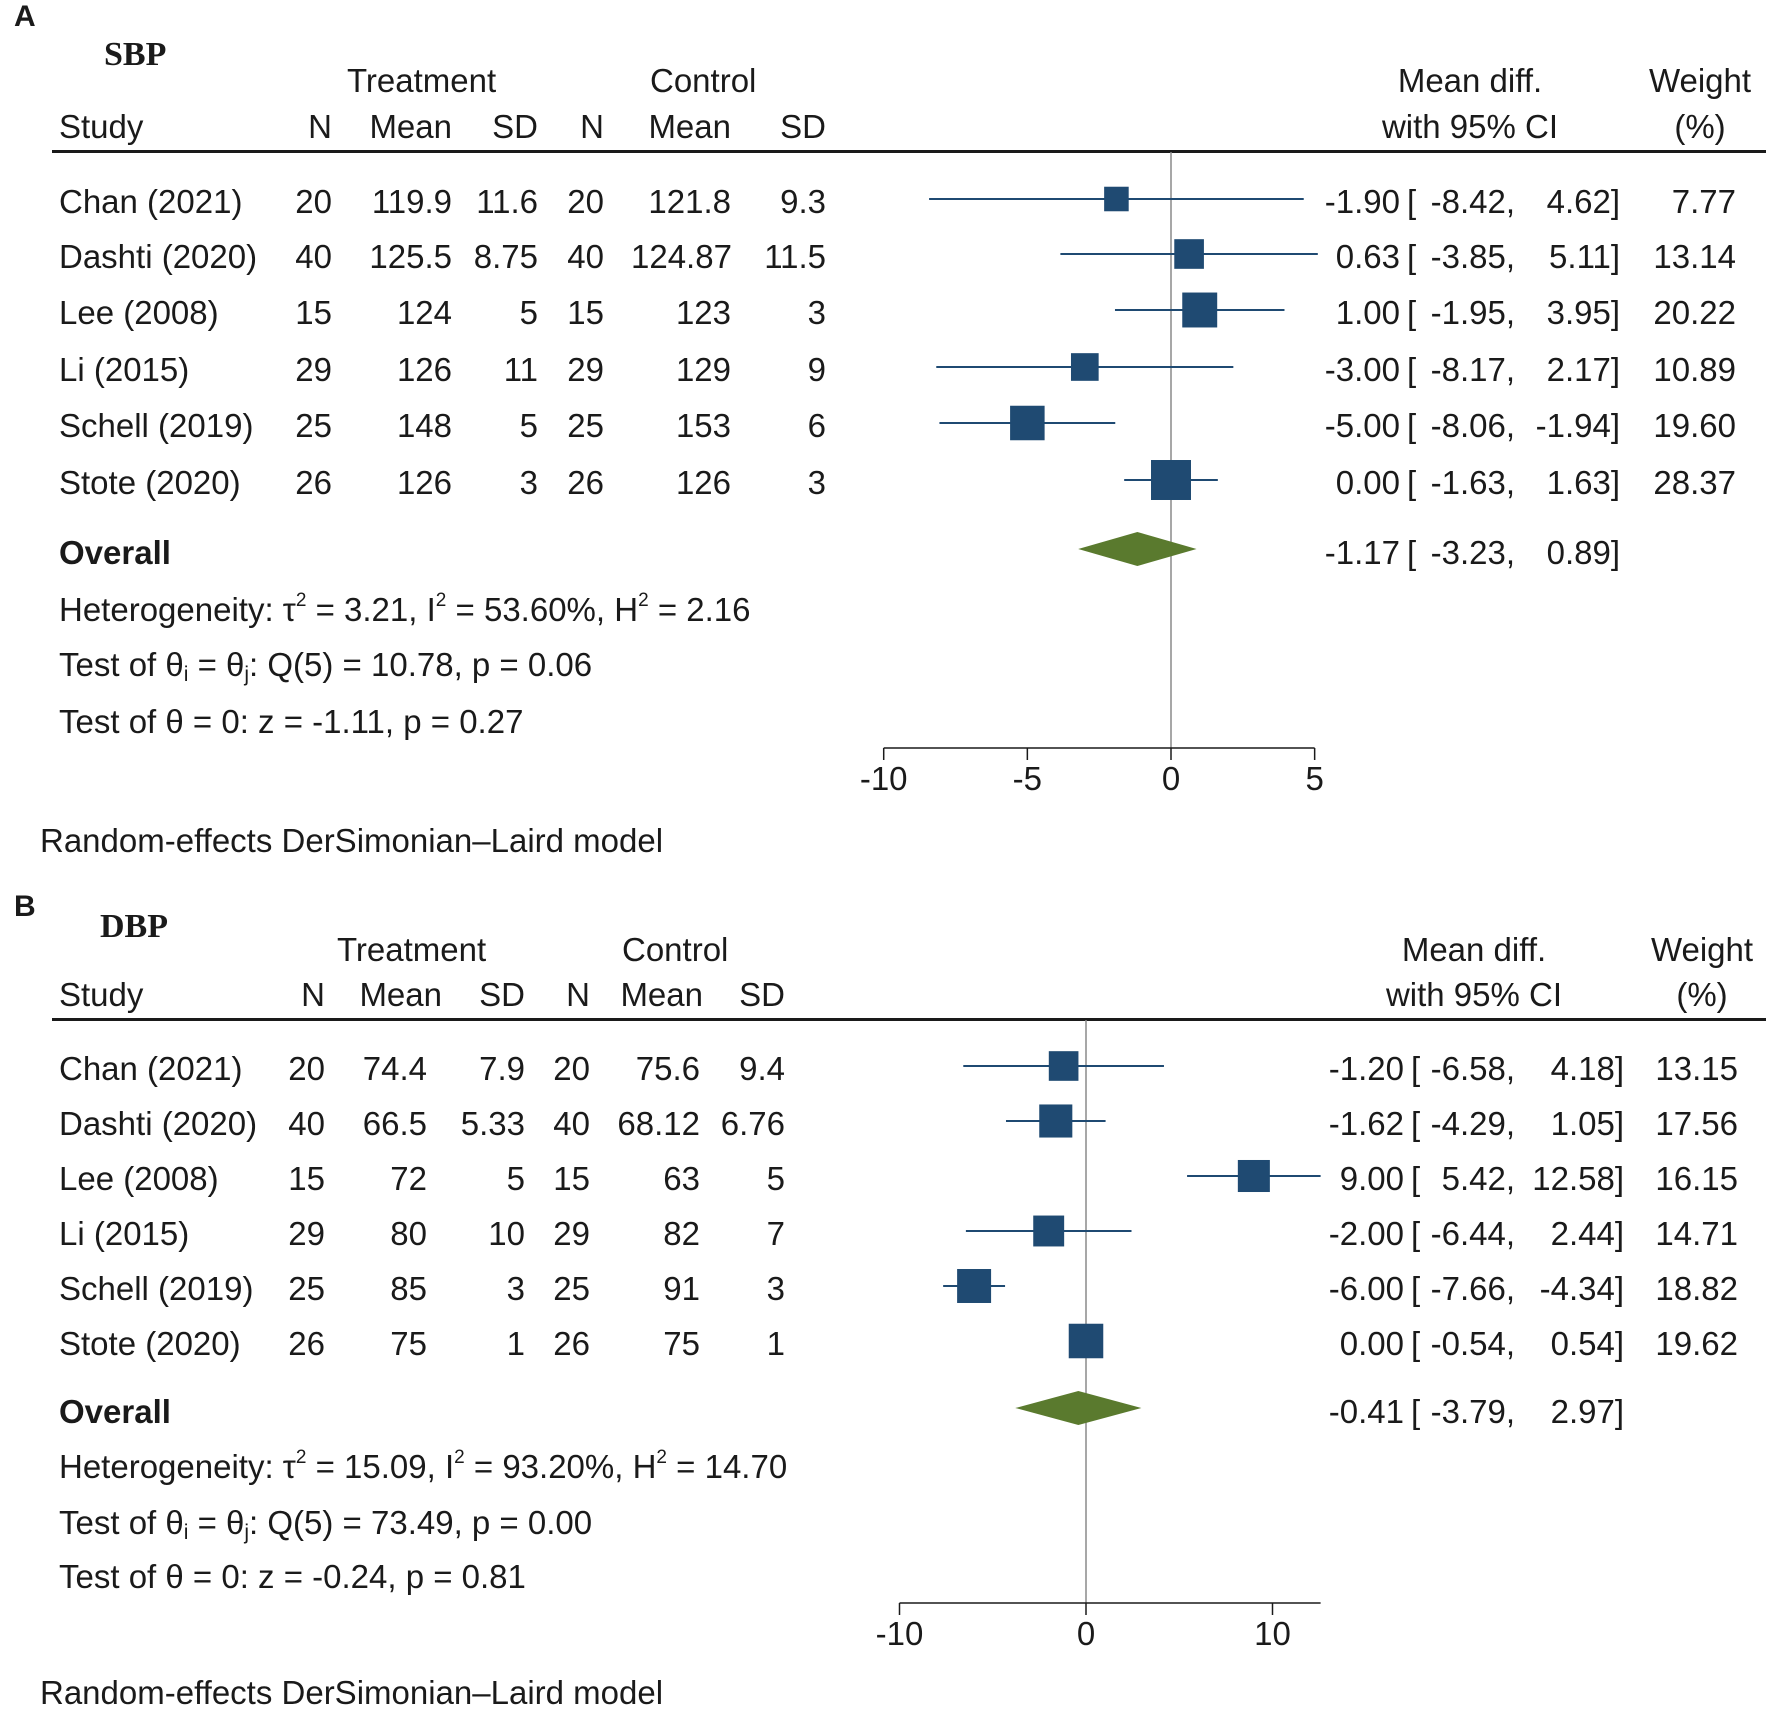  I want to click on treatment-mean: 85, so click(408, 1288).